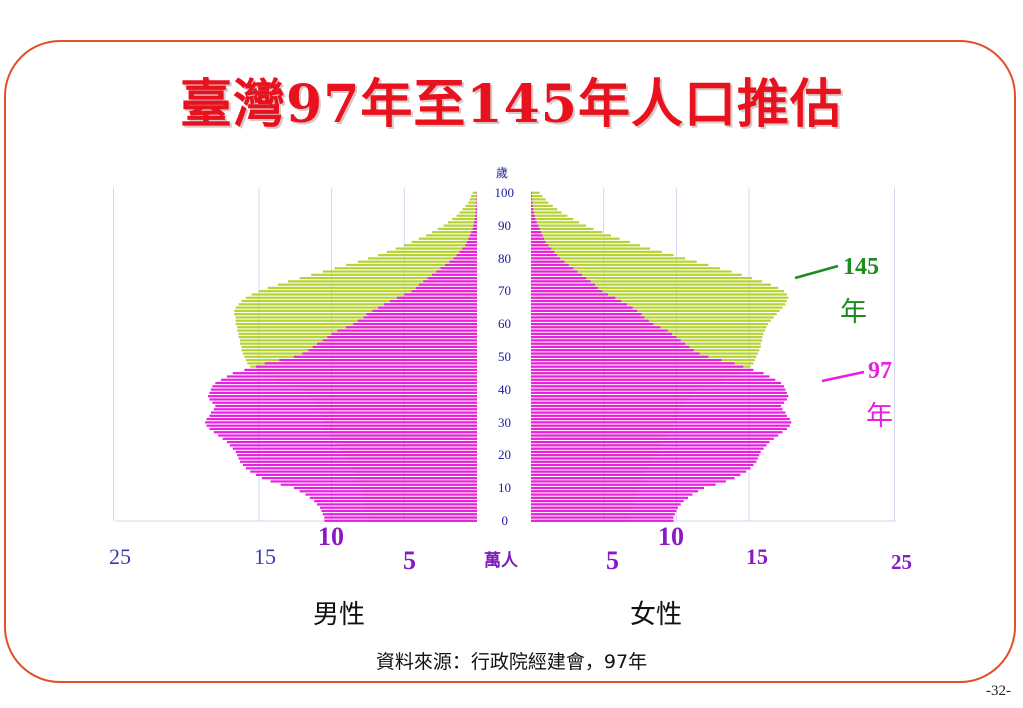 Image resolution: width=1023 pixels, height=708 pixels. Describe the element at coordinates (853, 312) in the screenshot. I see `legend-145-unit: 年` at that location.